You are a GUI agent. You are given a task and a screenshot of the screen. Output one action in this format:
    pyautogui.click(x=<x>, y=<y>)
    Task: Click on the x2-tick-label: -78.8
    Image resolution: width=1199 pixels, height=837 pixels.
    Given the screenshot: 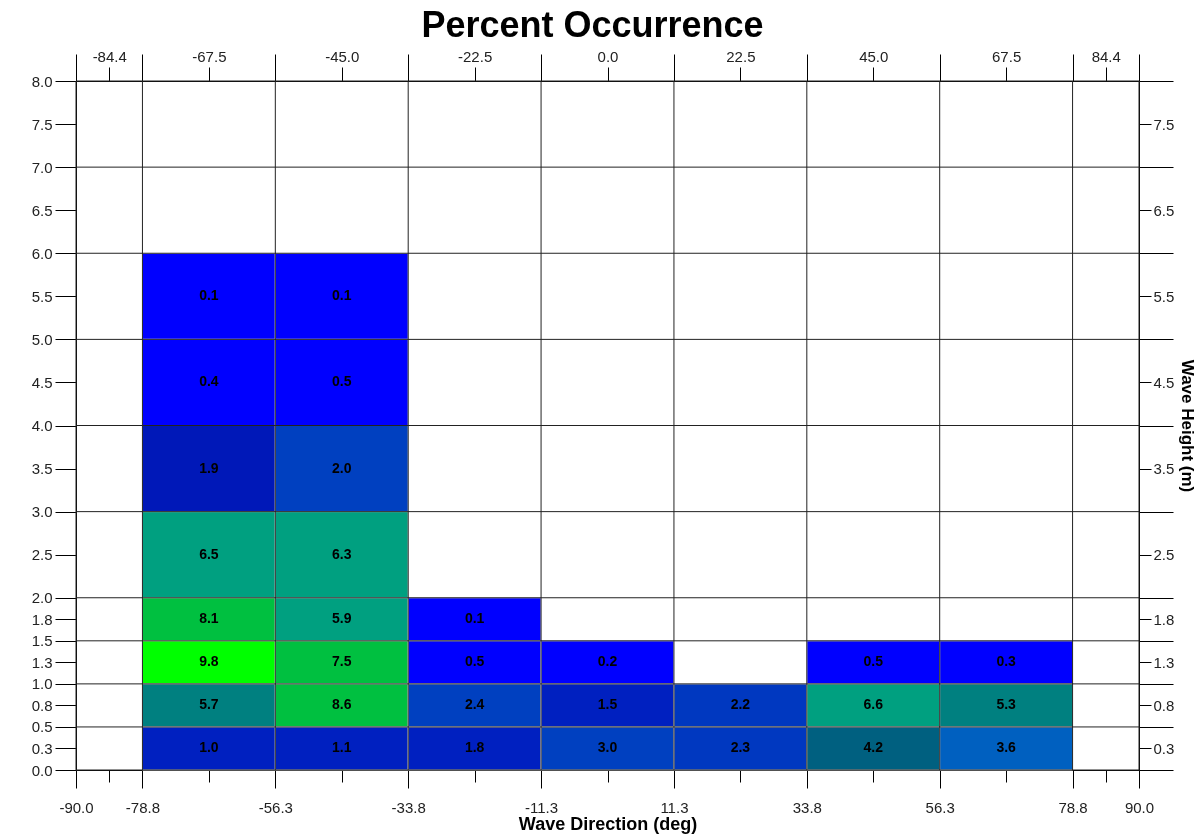 What is the action you would take?
    pyautogui.click(x=143, y=807)
    